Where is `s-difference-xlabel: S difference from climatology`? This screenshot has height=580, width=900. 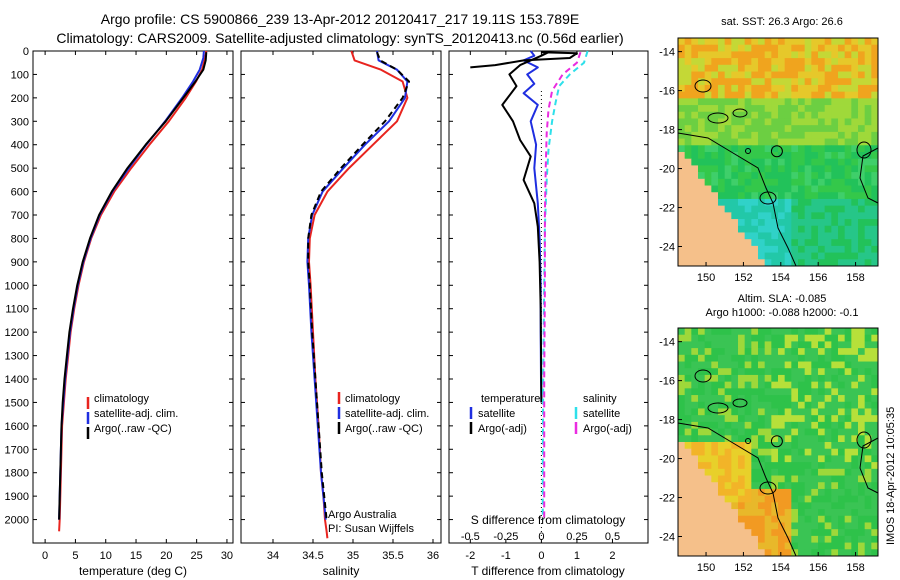 s-difference-xlabel: S difference from climatology is located at coordinates (548, 520).